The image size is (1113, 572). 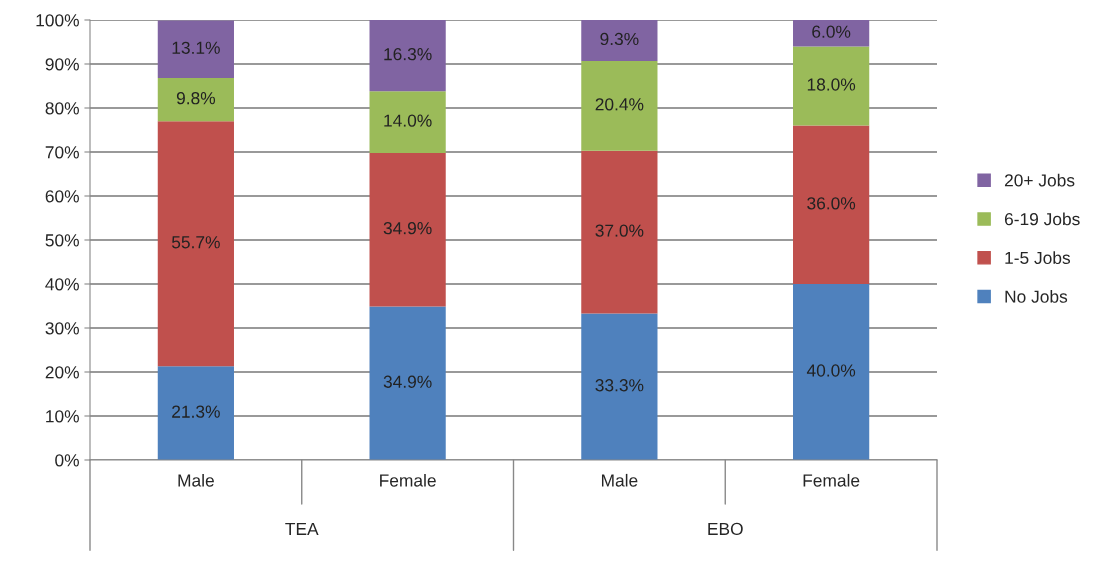 What do you see at coordinates (62, 372) in the screenshot?
I see `y-tick-label: 20%` at bounding box center [62, 372].